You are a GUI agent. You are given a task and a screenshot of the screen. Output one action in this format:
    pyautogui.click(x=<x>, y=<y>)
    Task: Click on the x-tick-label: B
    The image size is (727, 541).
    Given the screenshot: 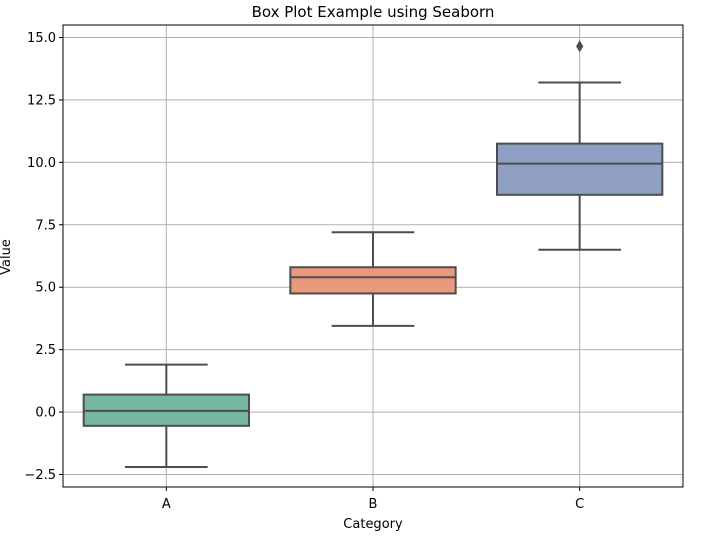 What is the action you would take?
    pyautogui.click(x=373, y=504)
    